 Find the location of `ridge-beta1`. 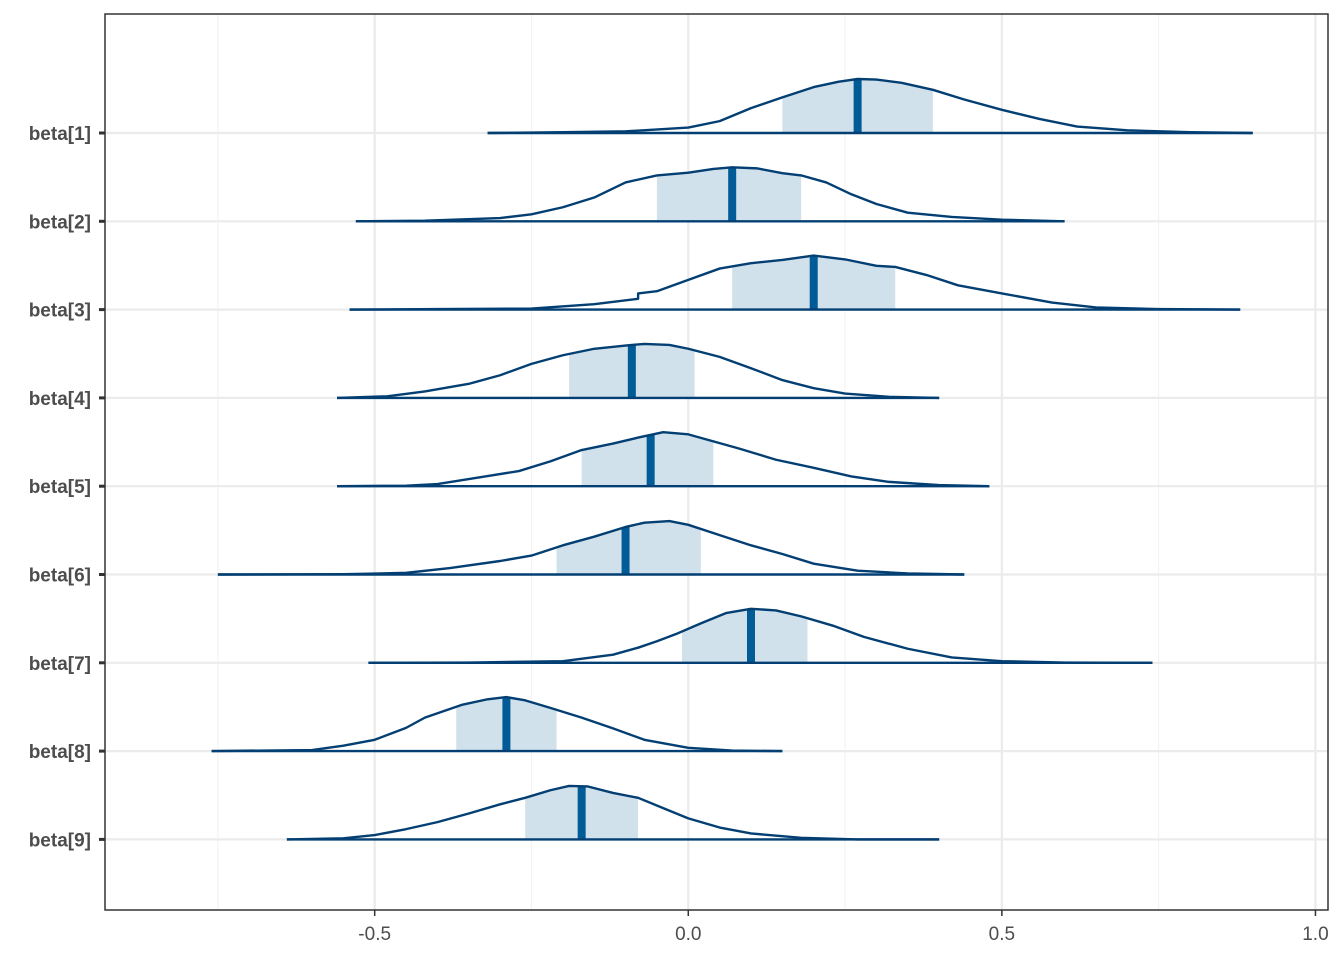

ridge-beta1 is located at coordinates (870, 106).